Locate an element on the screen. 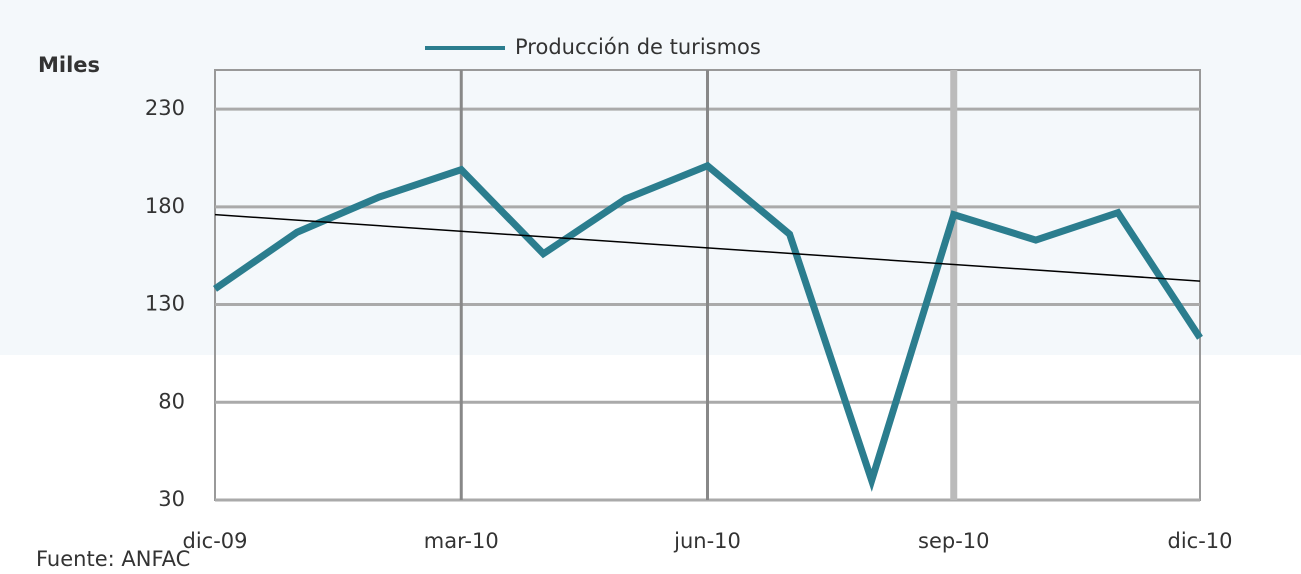 The height and width of the screenshot is (574, 1301). x-tick-label: dic-09 is located at coordinates (214, 541).